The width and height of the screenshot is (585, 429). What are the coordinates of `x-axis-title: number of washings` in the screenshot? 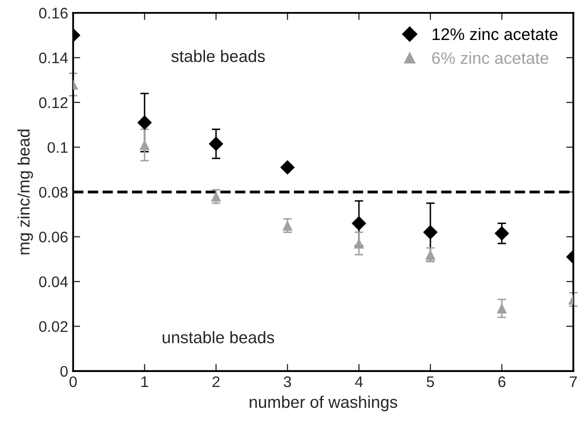 It's located at (324, 404).